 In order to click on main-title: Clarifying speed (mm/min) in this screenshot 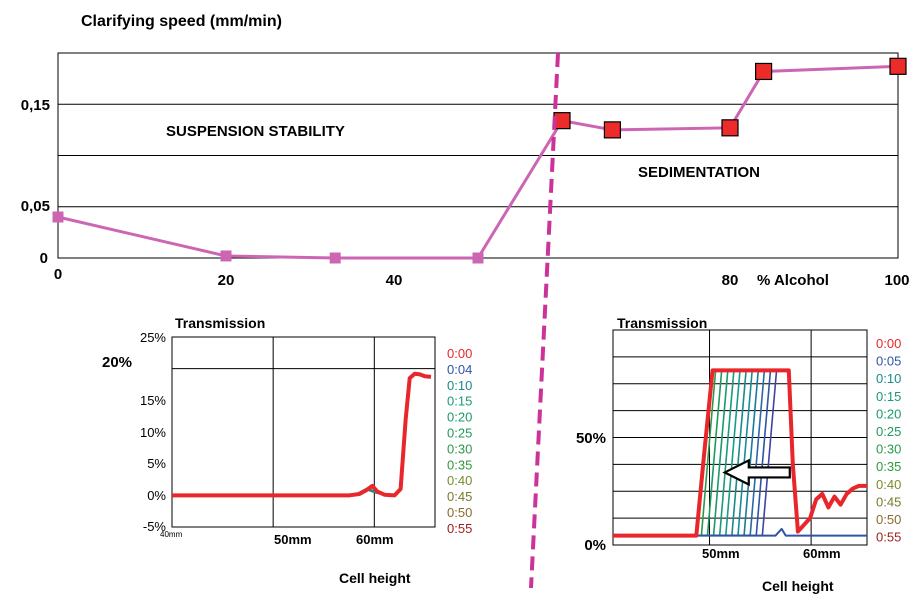, I will do `click(181, 21)`.